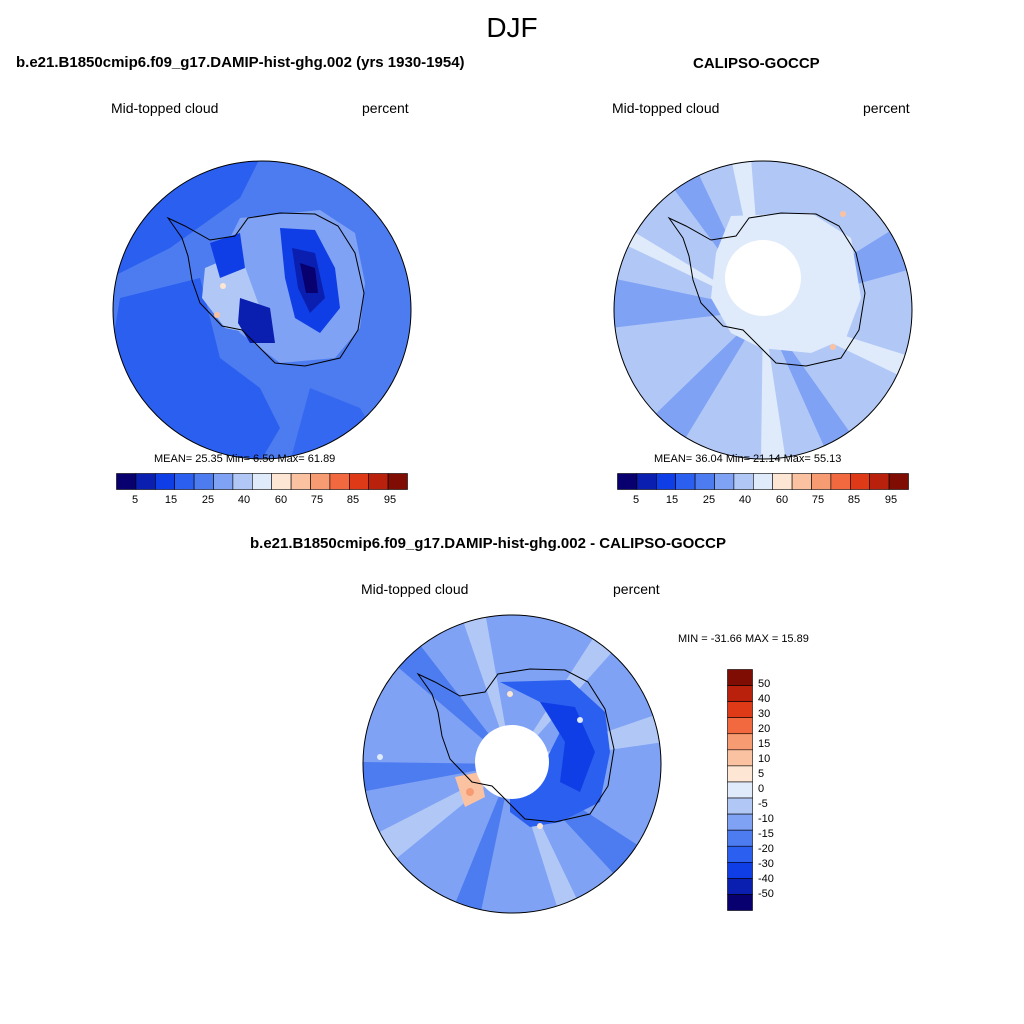  What do you see at coordinates (764, 744) in the screenshot?
I see `panel3-tick: 15` at bounding box center [764, 744].